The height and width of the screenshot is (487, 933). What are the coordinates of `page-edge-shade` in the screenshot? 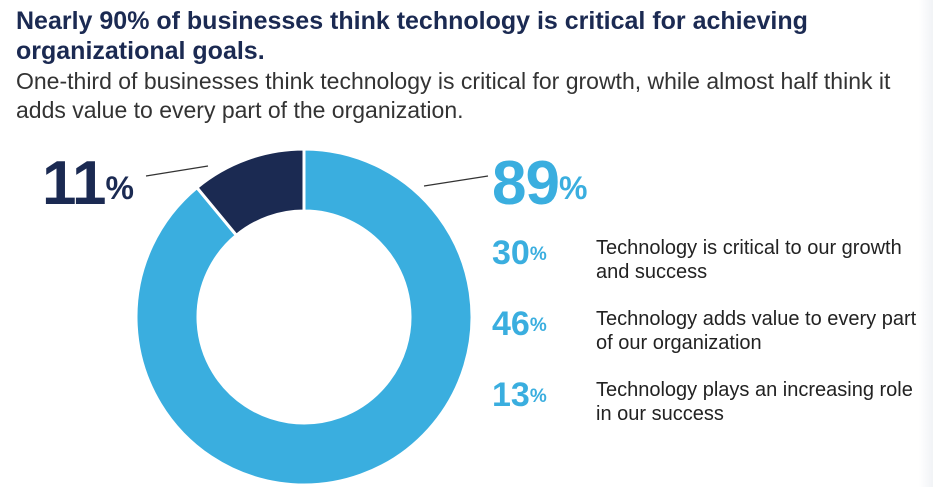 It's located at (926, 243).